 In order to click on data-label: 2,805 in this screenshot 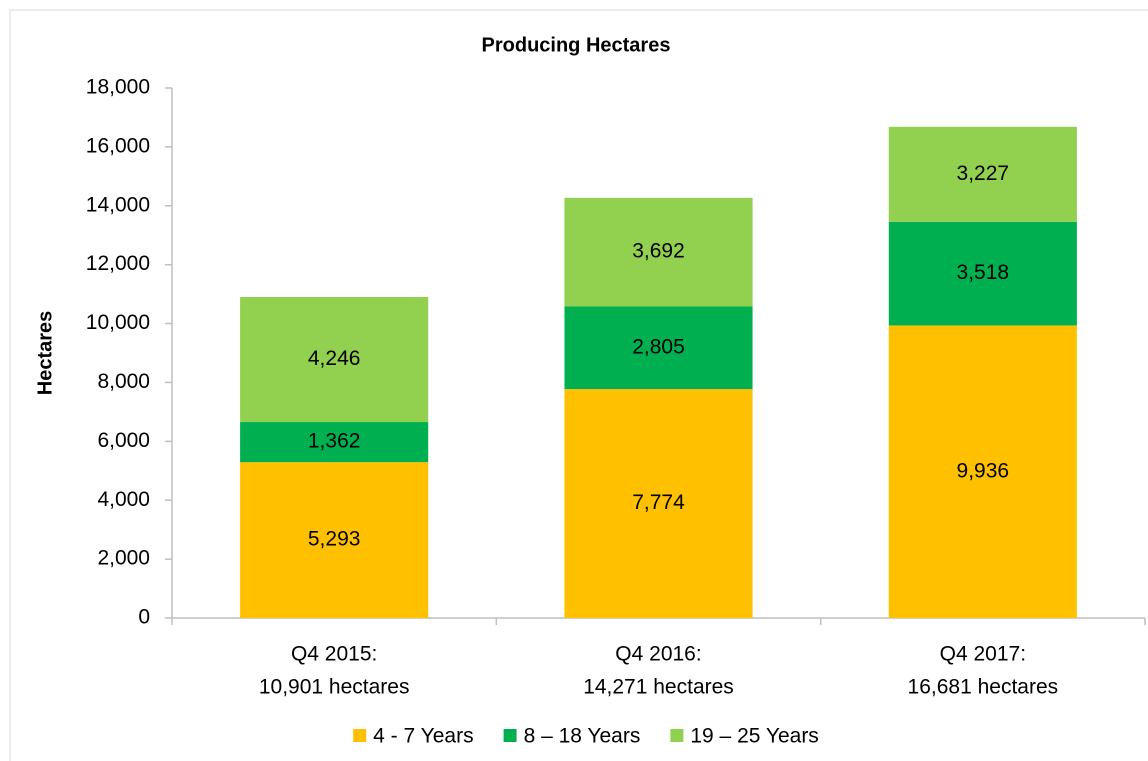, I will do `click(658, 346)`.